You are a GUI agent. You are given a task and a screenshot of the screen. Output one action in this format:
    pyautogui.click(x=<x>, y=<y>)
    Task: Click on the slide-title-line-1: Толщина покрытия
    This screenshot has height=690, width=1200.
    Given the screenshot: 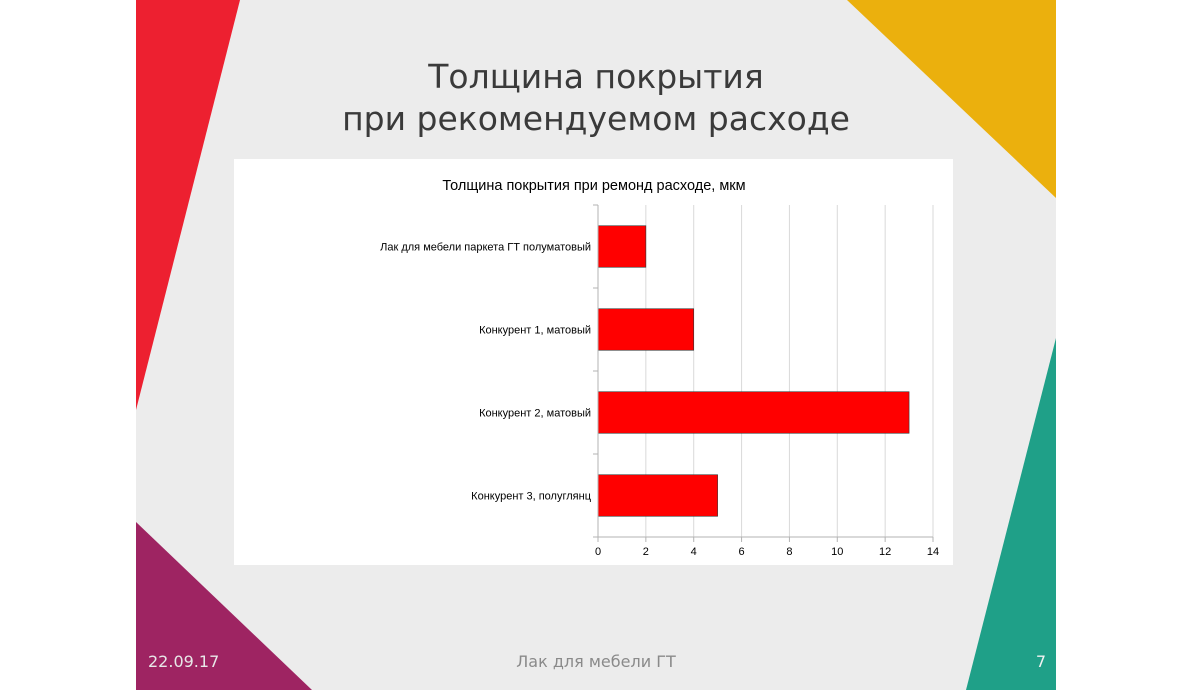 What is the action you would take?
    pyautogui.click(x=596, y=76)
    